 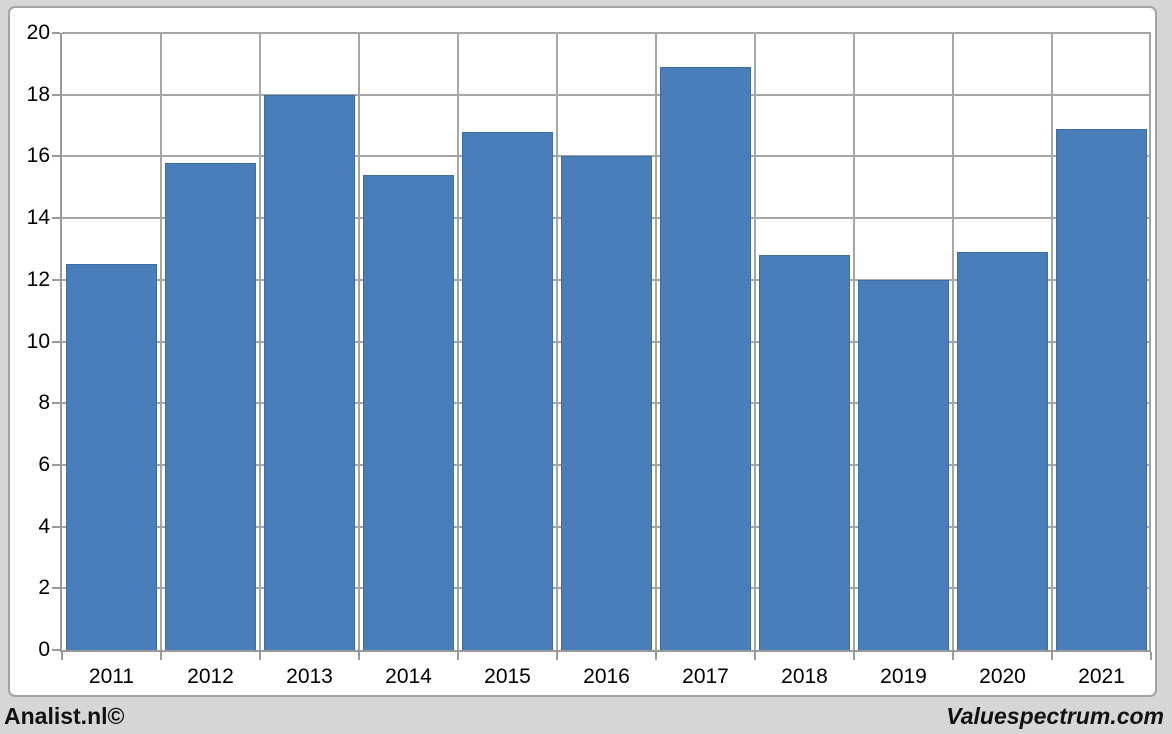 What do you see at coordinates (1002, 451) in the screenshot?
I see `bar-2020` at bounding box center [1002, 451].